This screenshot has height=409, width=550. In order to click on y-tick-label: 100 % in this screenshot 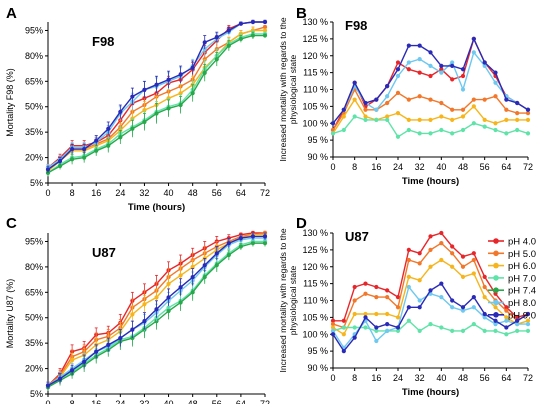, I will do `click(315, 334)`.